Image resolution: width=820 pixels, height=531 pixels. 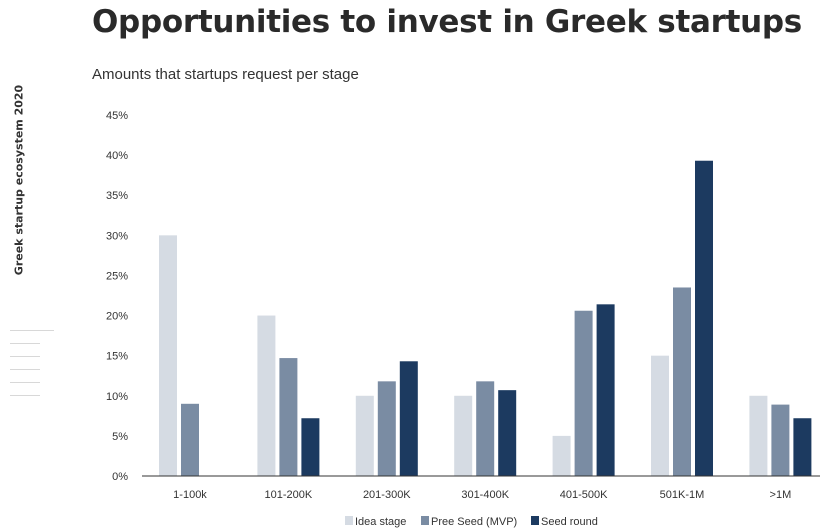 I want to click on y-axis-ticks: 0% 5% 10% 15% 20% 25% 30% 35% 40% 45%, so click(x=117, y=296).